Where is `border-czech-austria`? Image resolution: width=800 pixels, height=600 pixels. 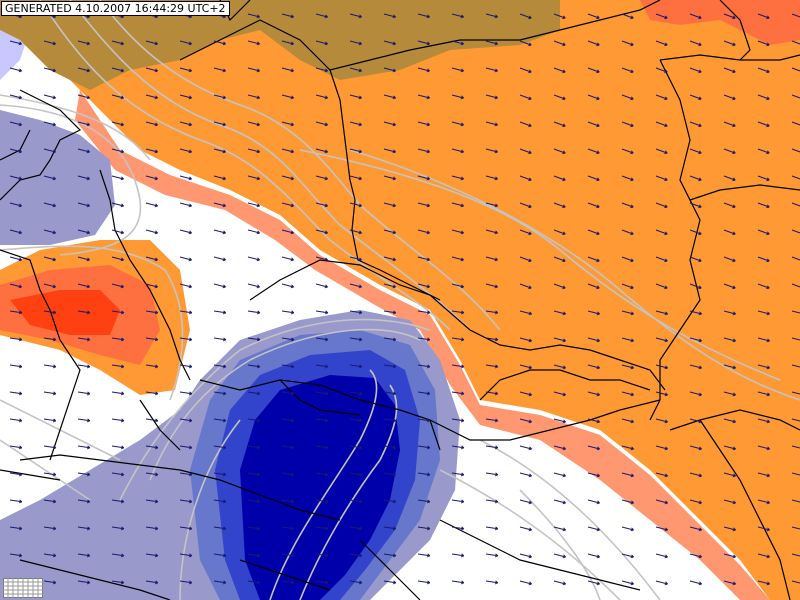
border-czech-austria is located at coordinates (320, 397).